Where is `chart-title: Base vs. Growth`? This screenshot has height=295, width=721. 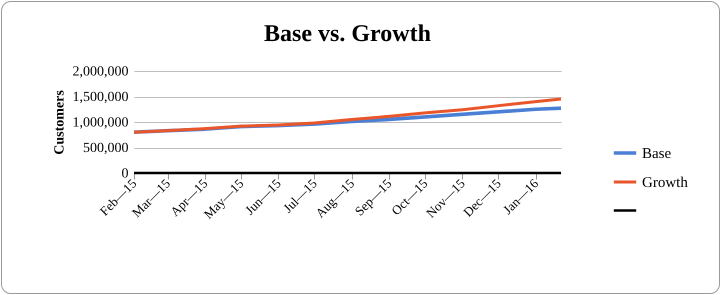 chart-title: Base vs. Growth is located at coordinates (347, 34).